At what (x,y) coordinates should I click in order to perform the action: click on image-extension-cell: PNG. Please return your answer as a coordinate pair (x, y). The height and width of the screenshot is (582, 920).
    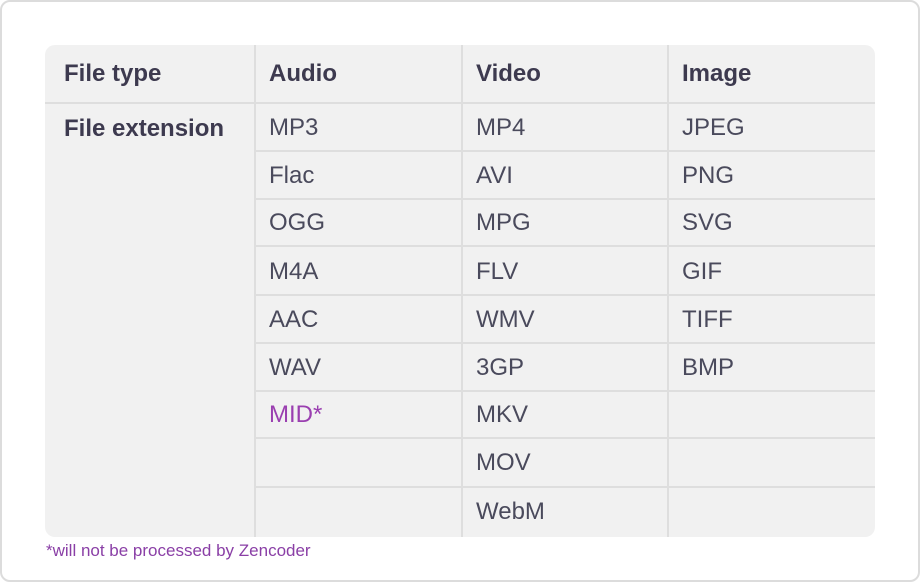
    Looking at the image, I should click on (708, 175).